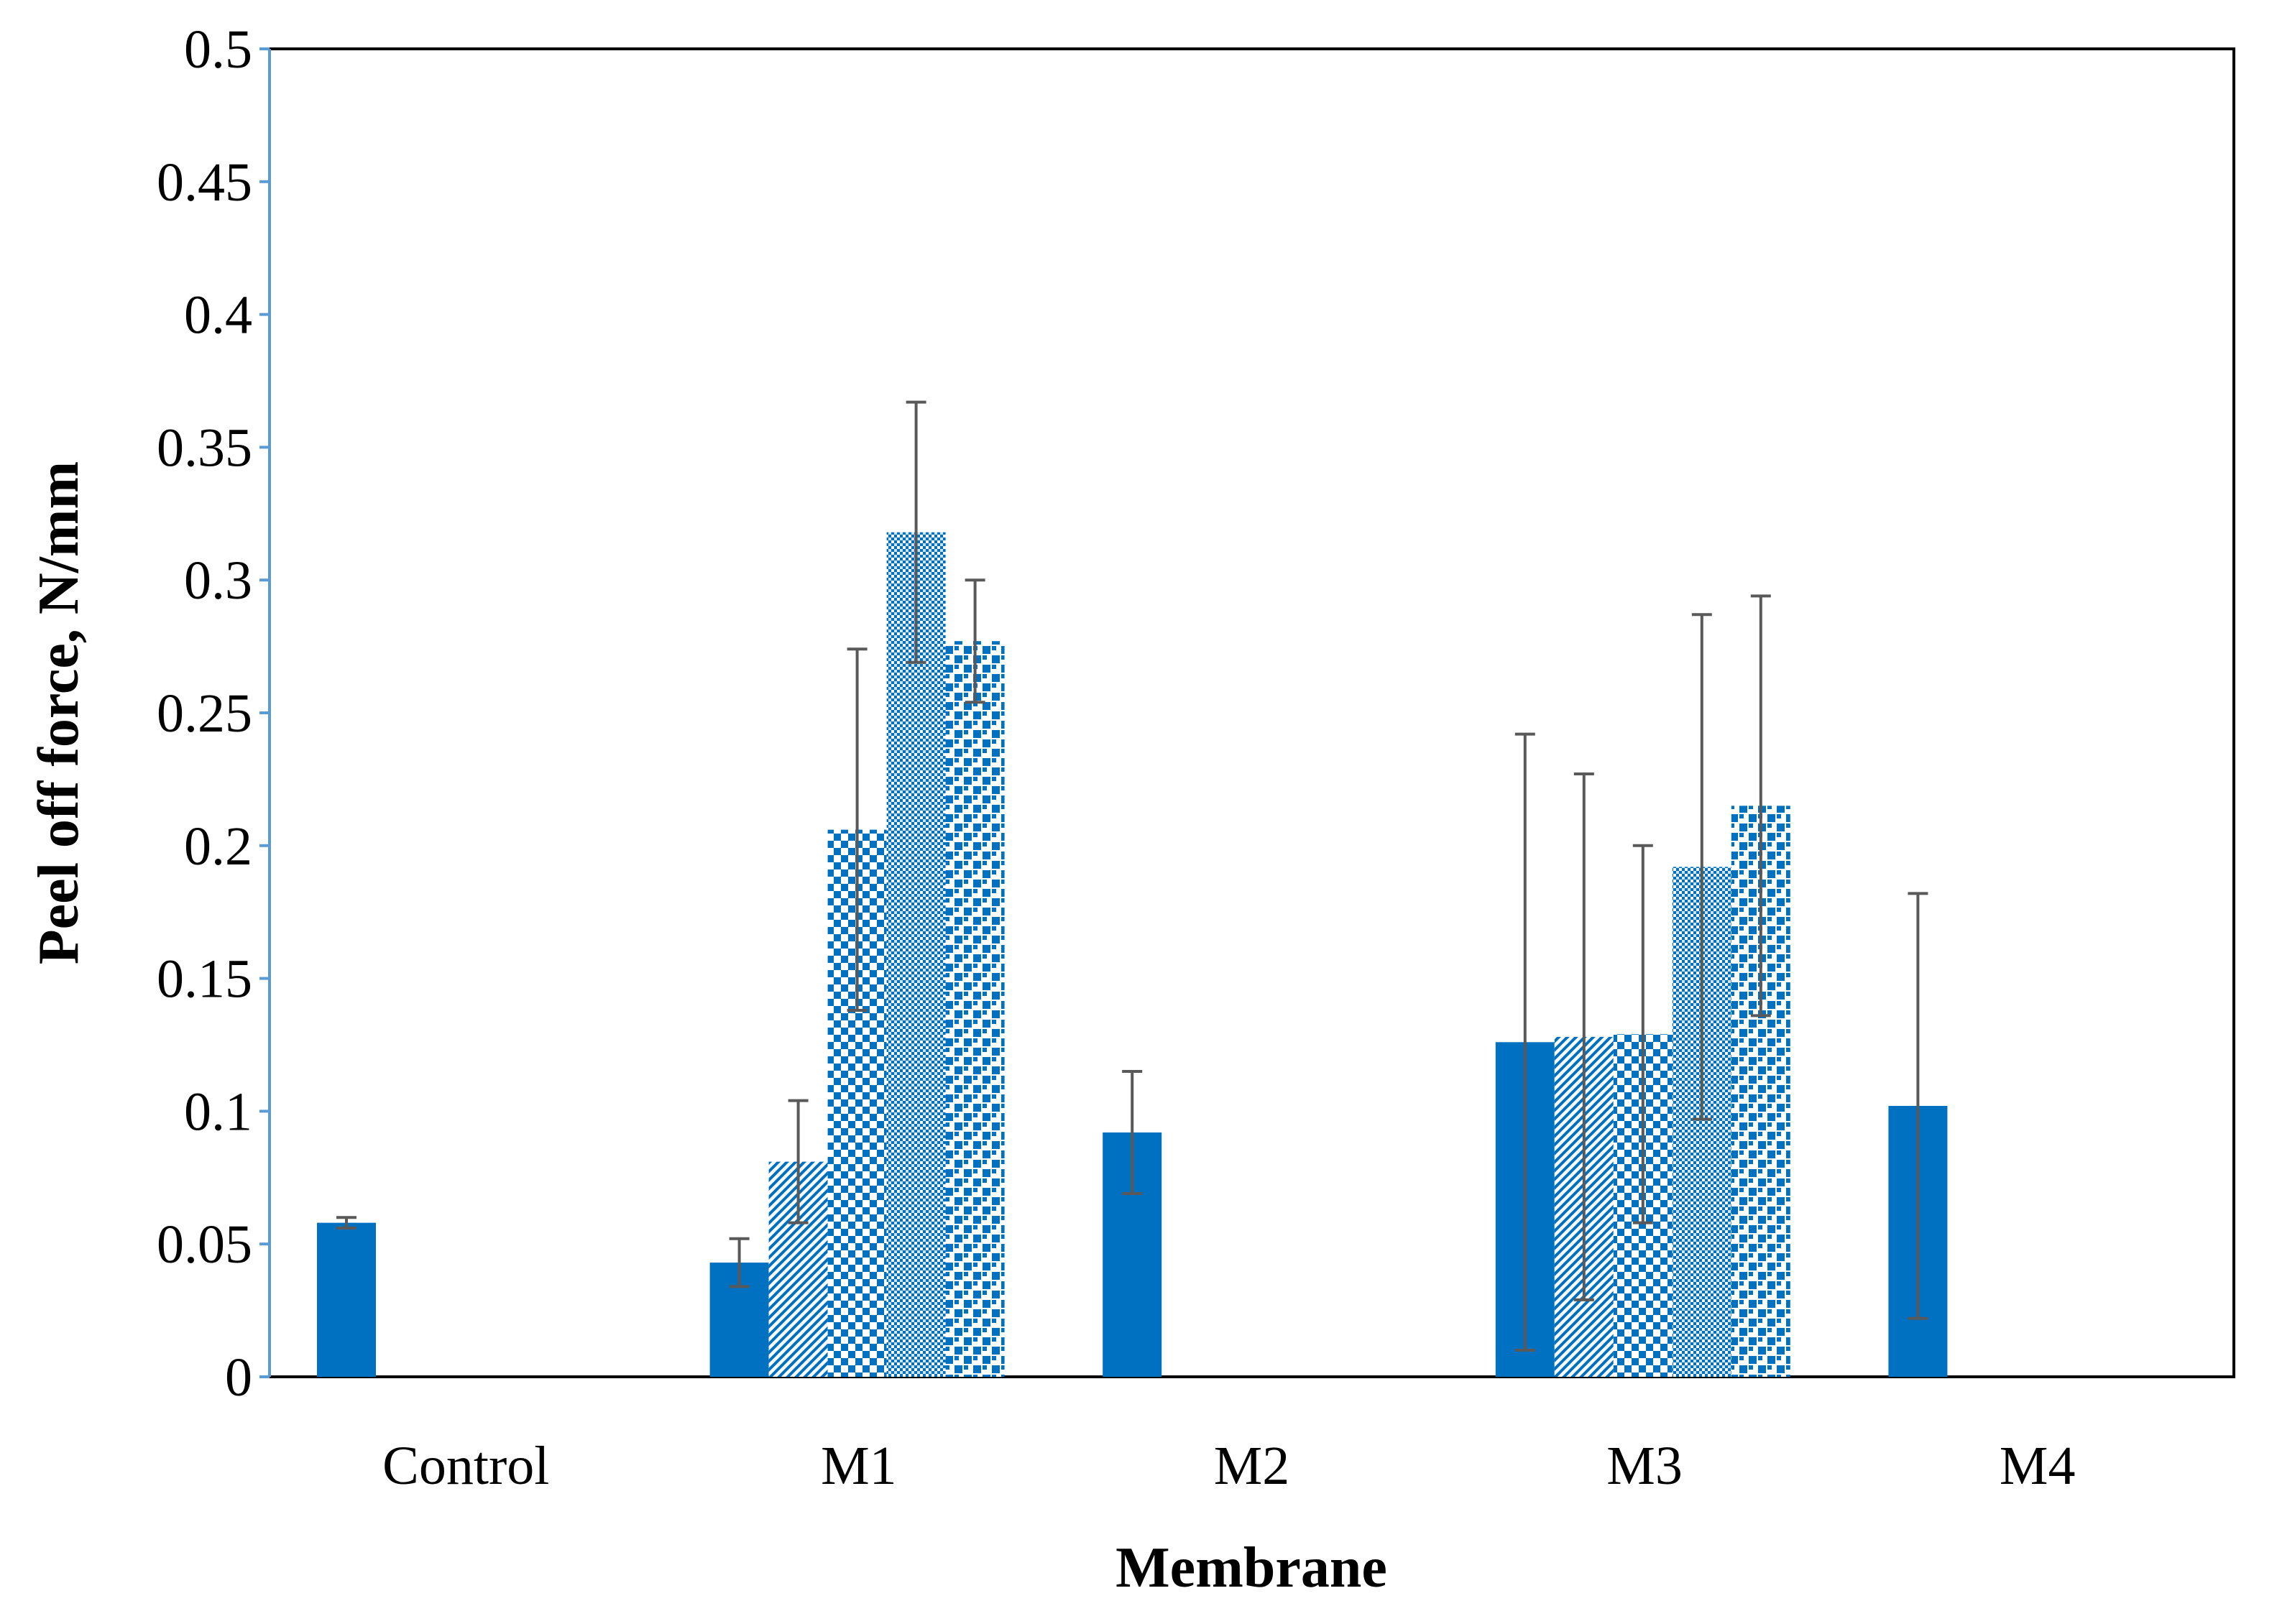 Image resolution: width=2277 pixels, height=1624 pixels. I want to click on x-tick-label-m4: M4, so click(2038, 1466).